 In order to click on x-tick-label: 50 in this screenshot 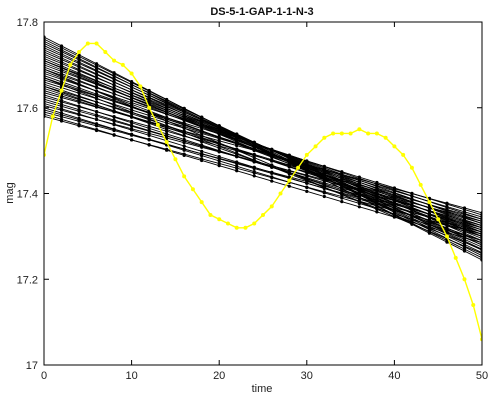, I will do `click(482, 376)`.